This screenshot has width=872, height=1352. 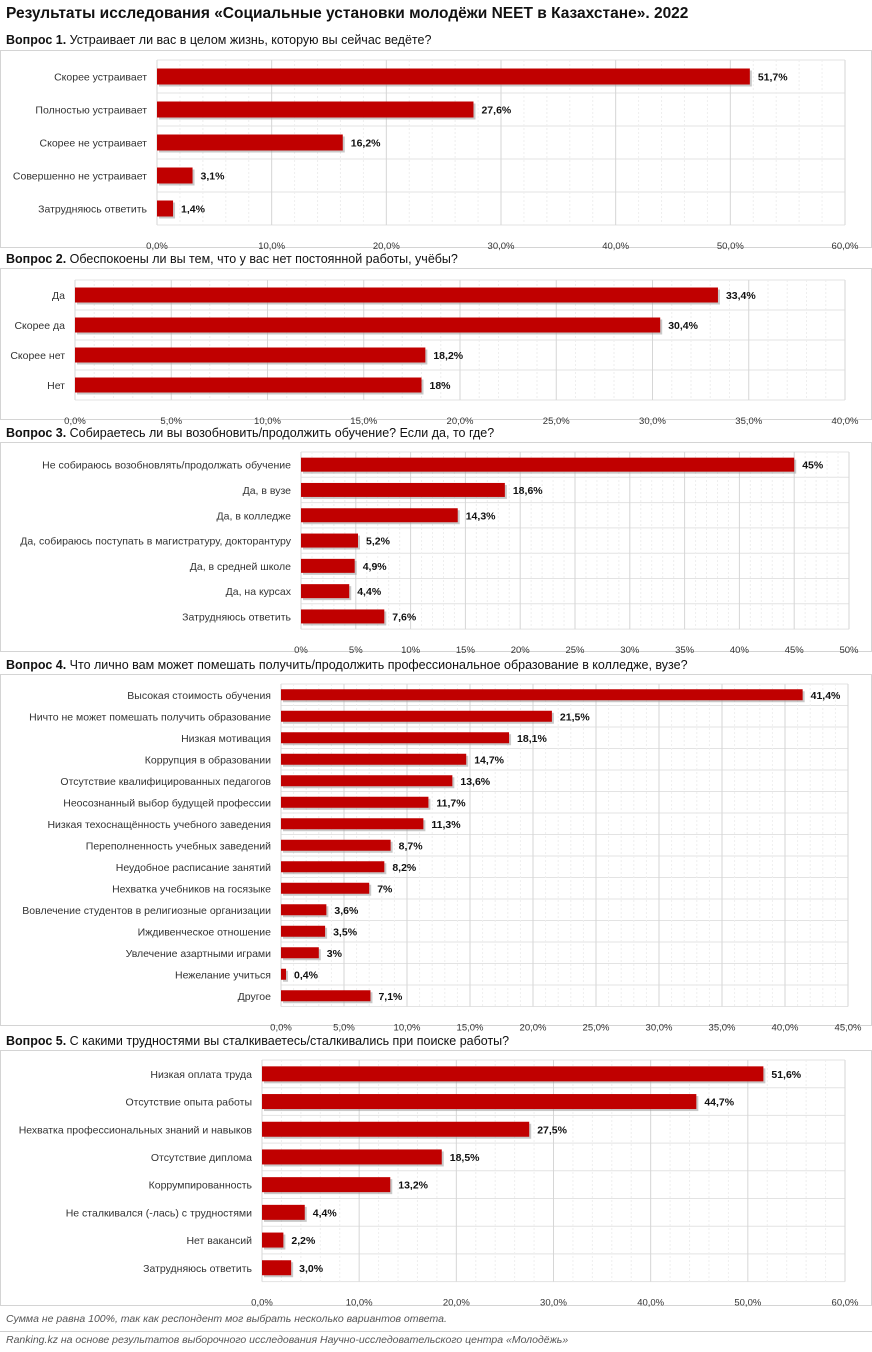 What do you see at coordinates (223, 975) in the screenshot?
I see `category-label: Нежелание учиться` at bounding box center [223, 975].